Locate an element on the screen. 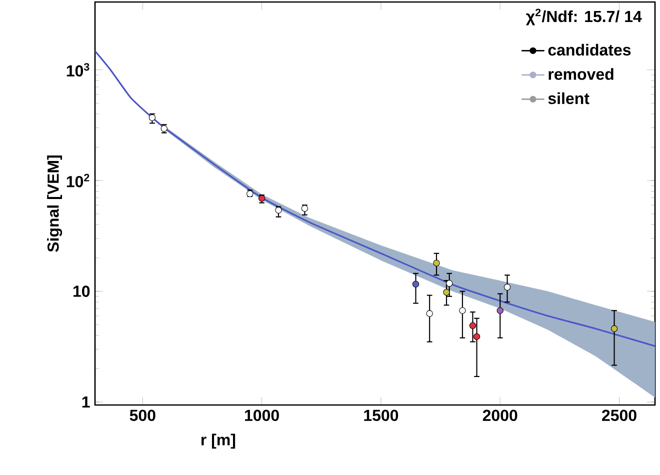 Image resolution: width=660 pixels, height=475 pixels. legend-label: removed is located at coordinates (581, 74).